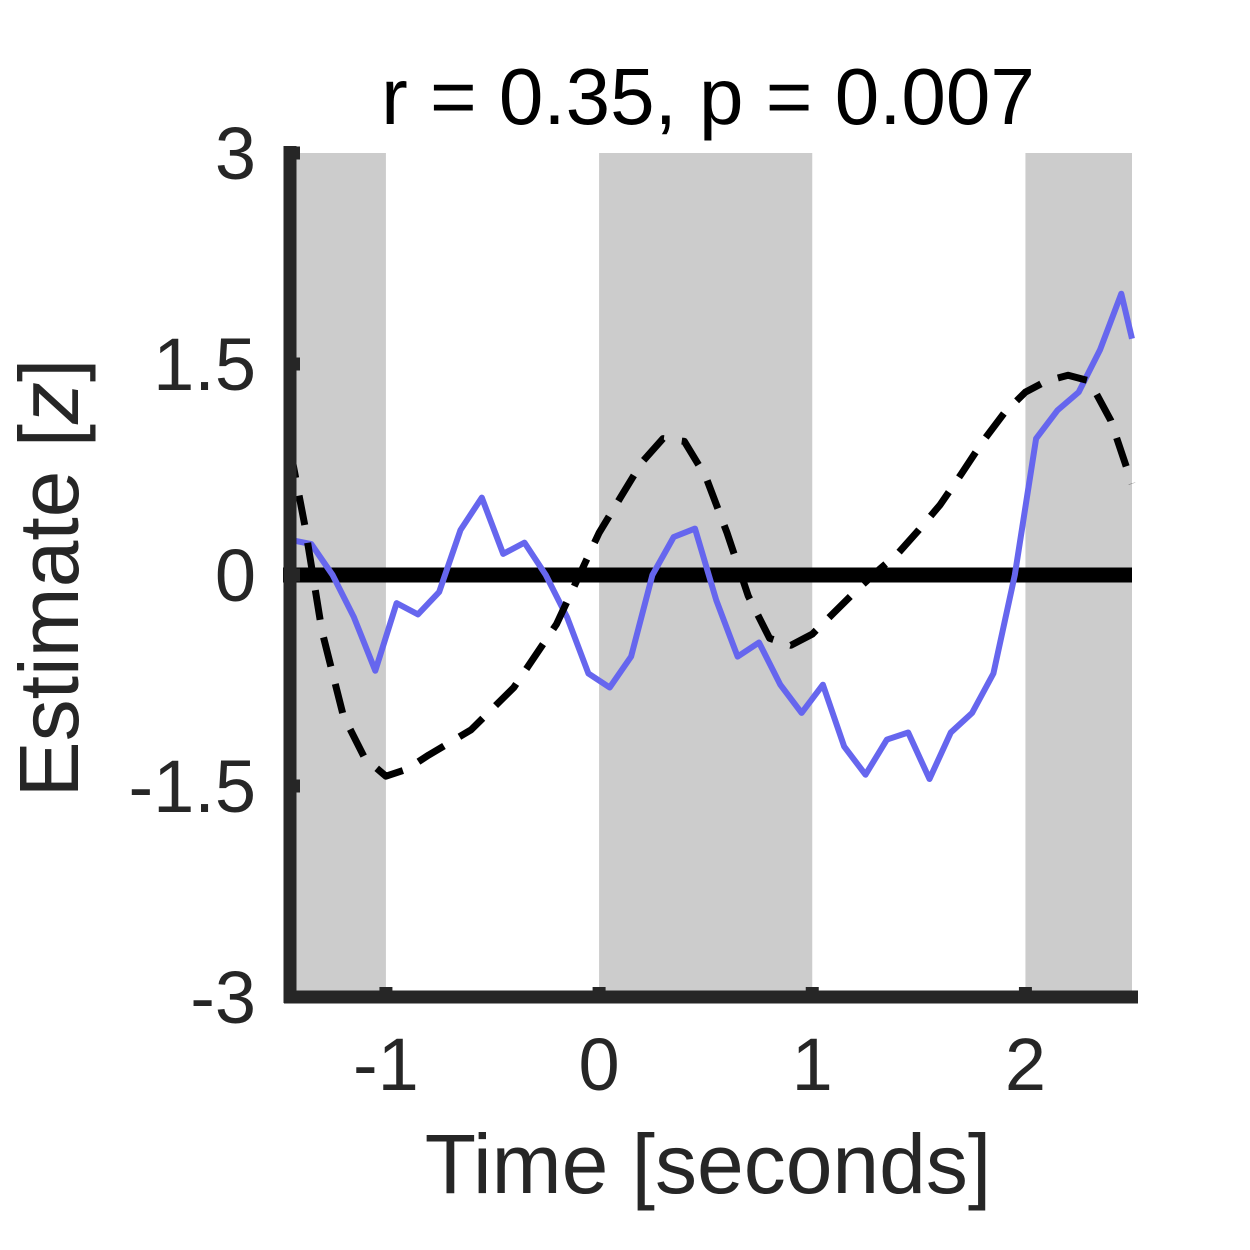 Image resolution: width=1250 pixels, height=1250 pixels. I want to click on y-tick-label-0: -3, so click(223, 997).